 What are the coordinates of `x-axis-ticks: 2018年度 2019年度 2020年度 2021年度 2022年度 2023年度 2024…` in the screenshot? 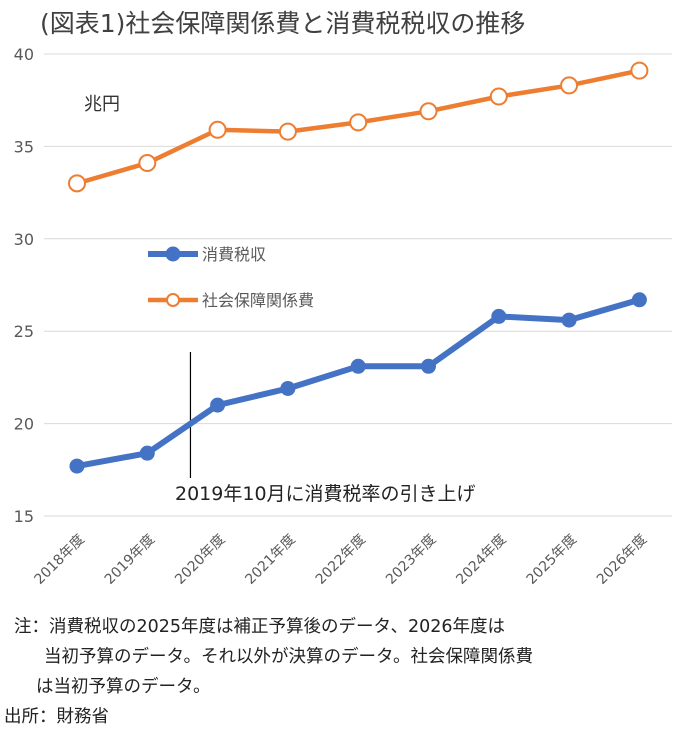 It's located at (341, 560).